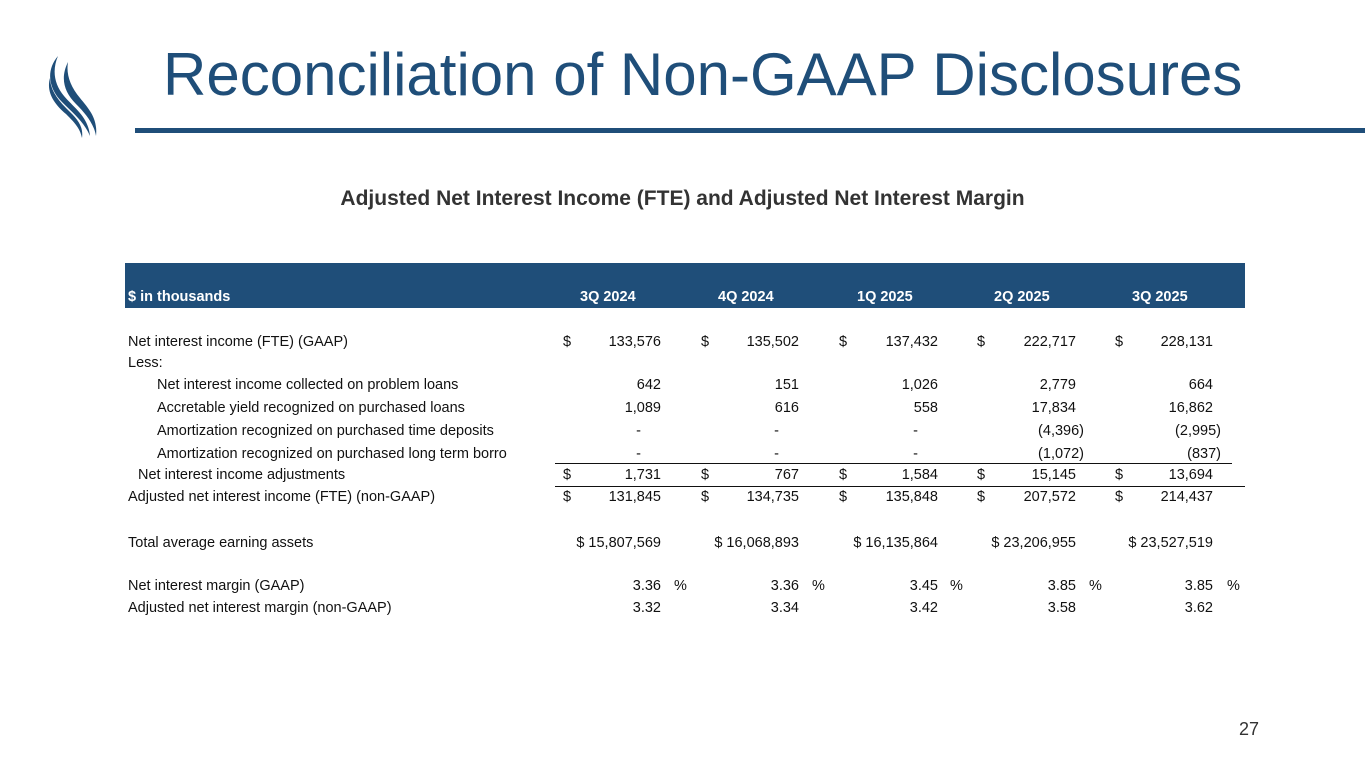  I want to click on table-cell: 616, so click(786, 408).